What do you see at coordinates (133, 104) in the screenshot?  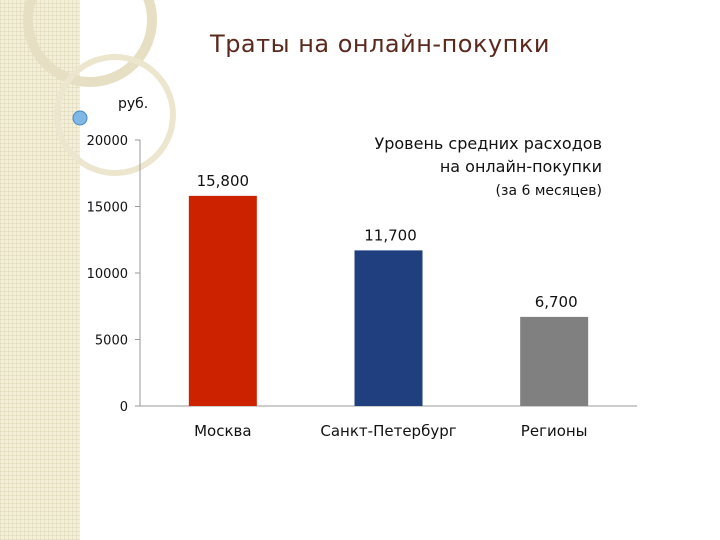 I see `y-unit-label: руб.` at bounding box center [133, 104].